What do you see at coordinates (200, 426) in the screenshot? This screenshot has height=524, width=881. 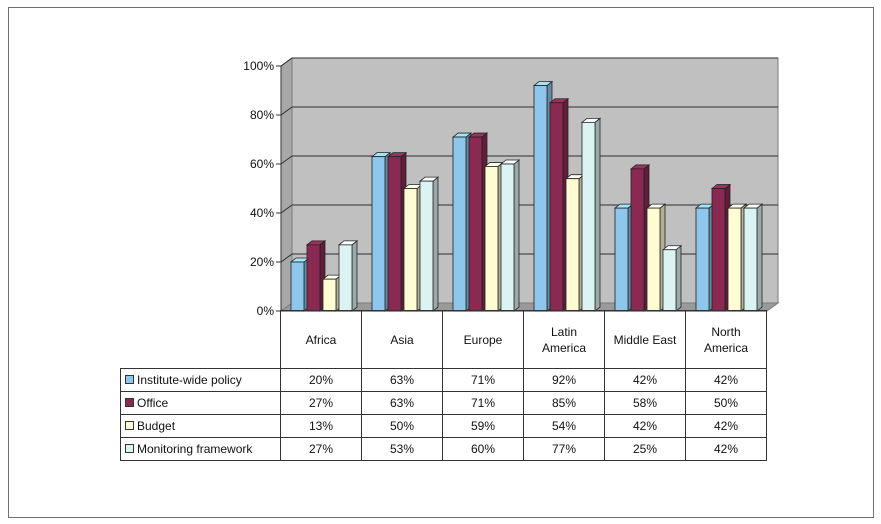 I see `series-label: Budget` at bounding box center [200, 426].